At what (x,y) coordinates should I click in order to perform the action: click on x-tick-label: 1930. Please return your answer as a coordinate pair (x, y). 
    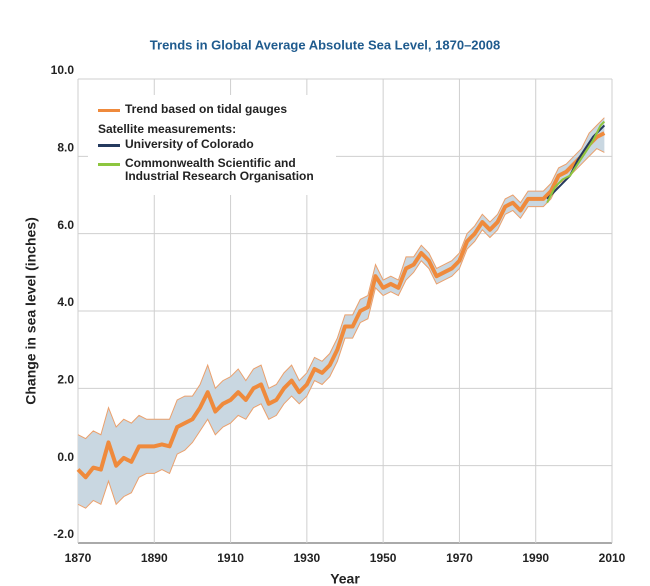
    Looking at the image, I should click on (307, 558).